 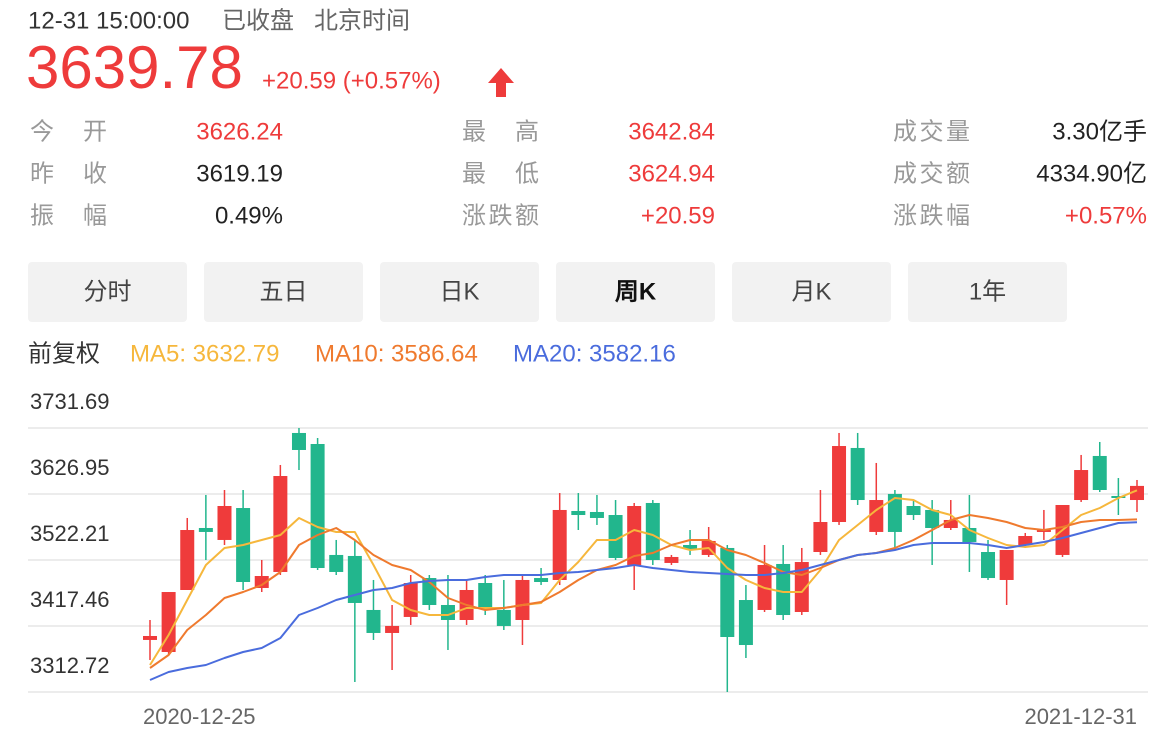 I want to click on up-arrow, so click(x=501, y=82).